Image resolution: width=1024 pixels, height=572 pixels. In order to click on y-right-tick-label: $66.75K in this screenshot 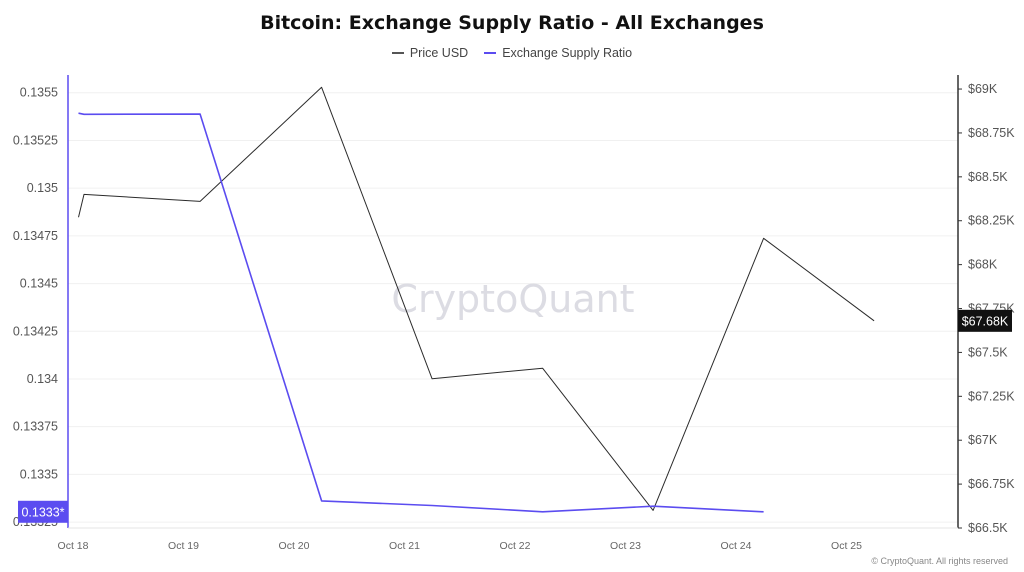, I will do `click(991, 484)`.